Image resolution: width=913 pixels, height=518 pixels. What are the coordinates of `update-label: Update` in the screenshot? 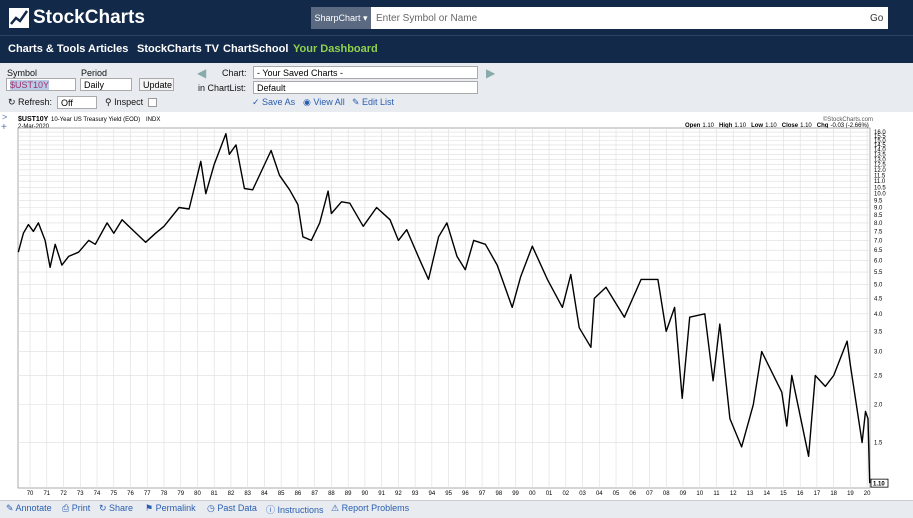 It's located at (158, 85).